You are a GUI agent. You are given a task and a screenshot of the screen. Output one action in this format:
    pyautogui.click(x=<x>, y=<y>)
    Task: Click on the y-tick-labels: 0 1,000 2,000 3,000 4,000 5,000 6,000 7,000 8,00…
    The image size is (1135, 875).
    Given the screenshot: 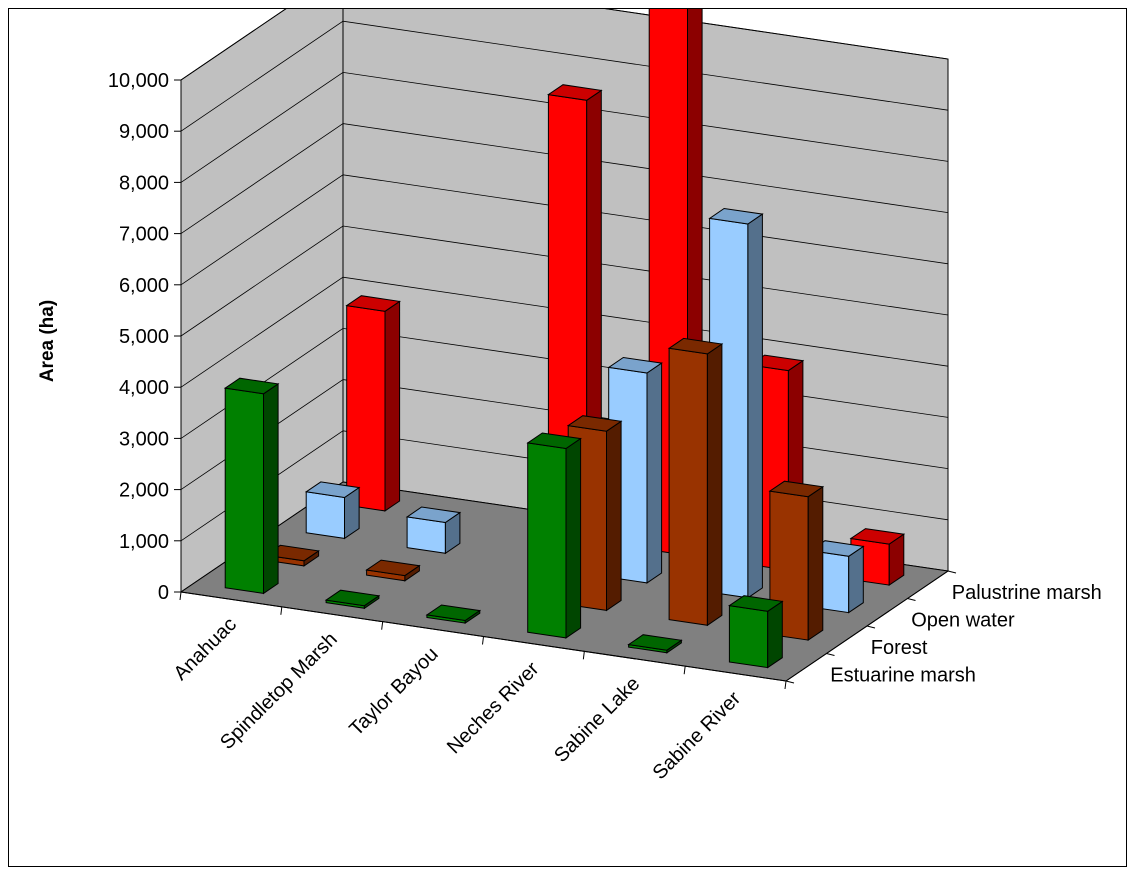 What is the action you would take?
    pyautogui.click(x=138, y=337)
    